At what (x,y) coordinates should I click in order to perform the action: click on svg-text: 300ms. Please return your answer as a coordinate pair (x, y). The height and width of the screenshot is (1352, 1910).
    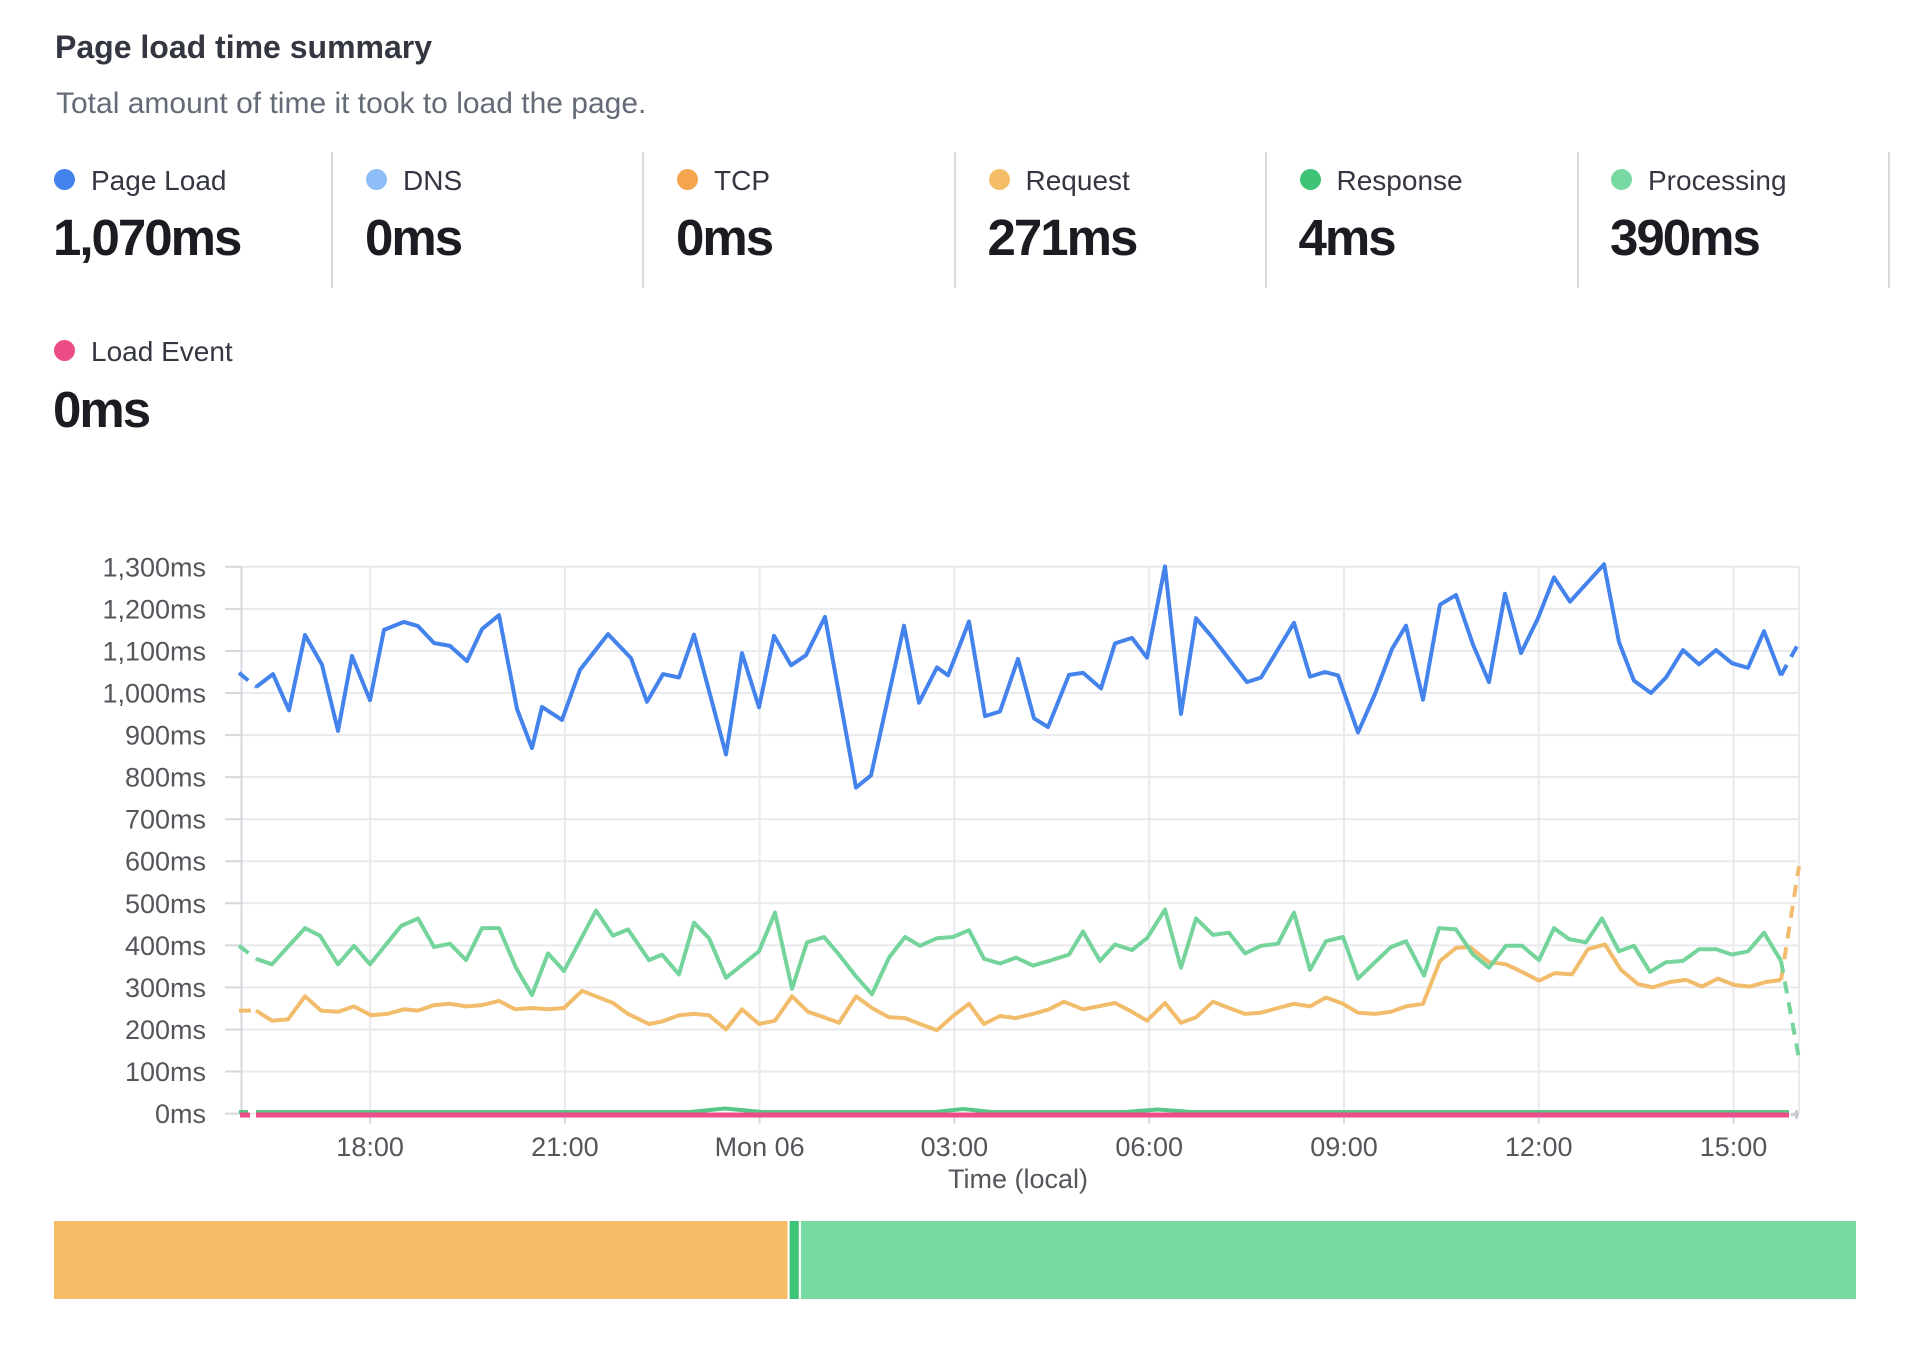
    Looking at the image, I should click on (165, 988).